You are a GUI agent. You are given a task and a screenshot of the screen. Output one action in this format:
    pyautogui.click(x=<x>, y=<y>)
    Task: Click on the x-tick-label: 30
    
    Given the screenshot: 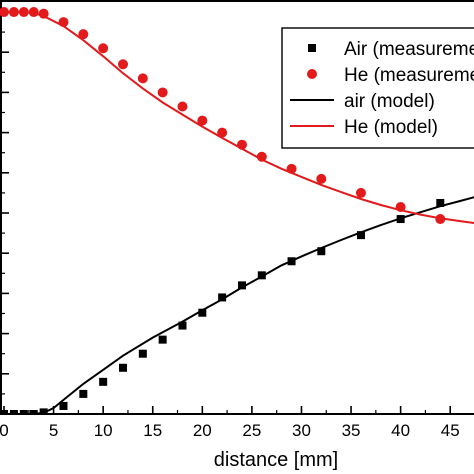 What is the action you would take?
    pyautogui.click(x=301, y=430)
    